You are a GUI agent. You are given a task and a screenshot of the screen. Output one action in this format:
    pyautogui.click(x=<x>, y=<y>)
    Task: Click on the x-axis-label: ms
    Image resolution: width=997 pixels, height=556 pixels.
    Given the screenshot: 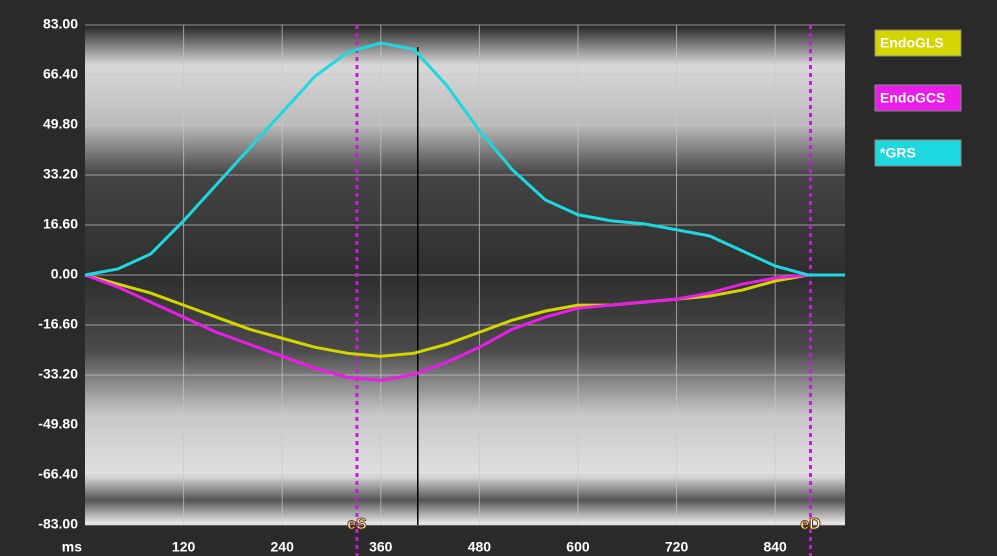 What is the action you would take?
    pyautogui.click(x=72, y=547)
    